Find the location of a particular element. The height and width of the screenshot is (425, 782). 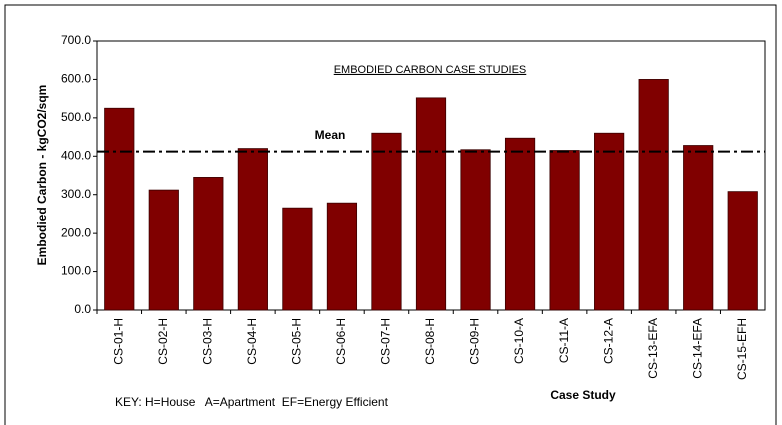

x-tick-label: CS-14-EFA is located at coordinates (697, 348).